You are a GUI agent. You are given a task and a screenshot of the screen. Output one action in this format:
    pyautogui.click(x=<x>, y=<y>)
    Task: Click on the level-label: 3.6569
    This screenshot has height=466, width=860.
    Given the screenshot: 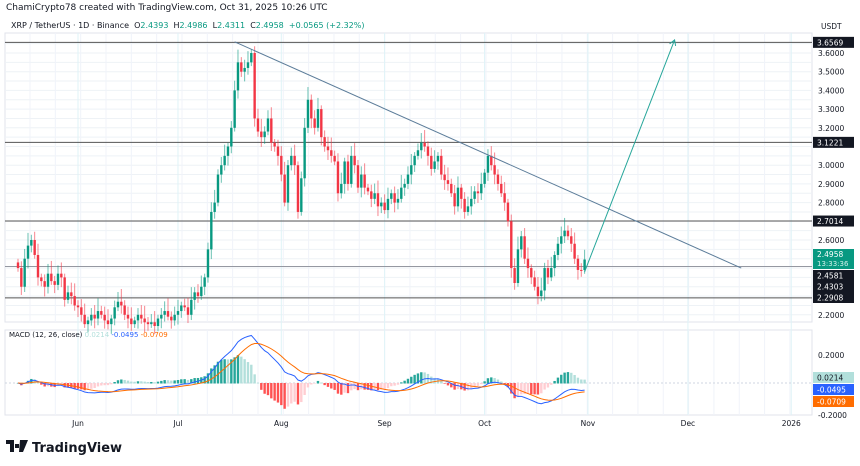 What is the action you would take?
    pyautogui.click(x=830, y=42)
    